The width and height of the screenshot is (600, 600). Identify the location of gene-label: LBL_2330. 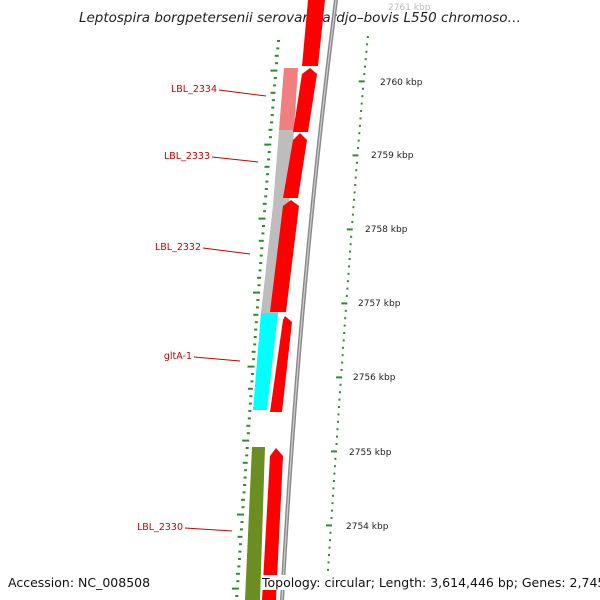
(159, 527).